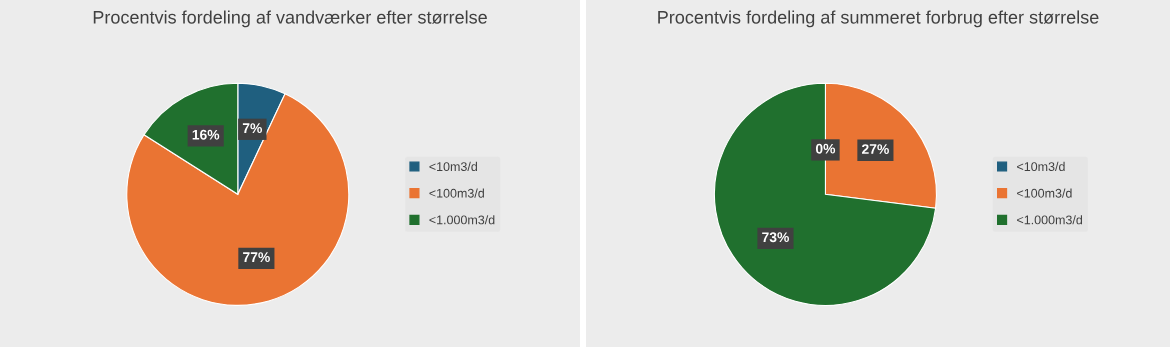  I want to click on chart-title: Procentvis fordeling af summeret forbrug efter størrelse, so click(878, 19).